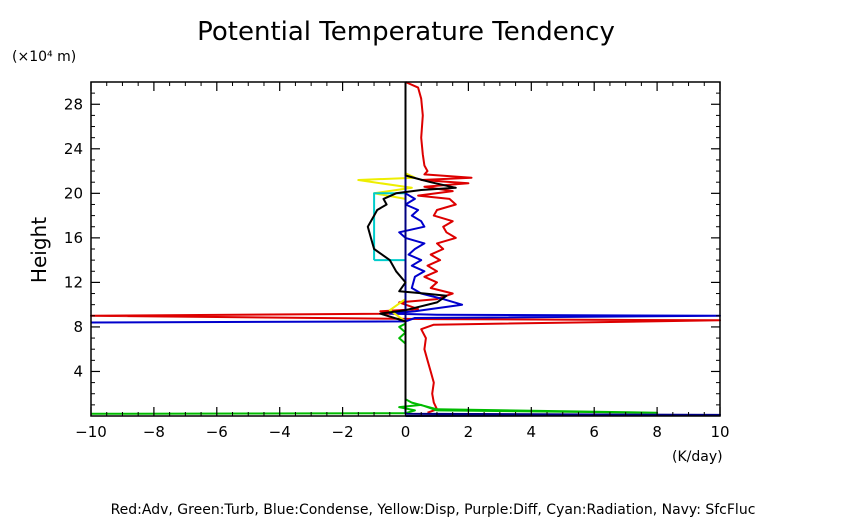 Image resolution: width=854 pixels, height=519 pixels. Describe the element at coordinates (91, 432) in the screenshot. I see `x-tick-label: −10` at that location.